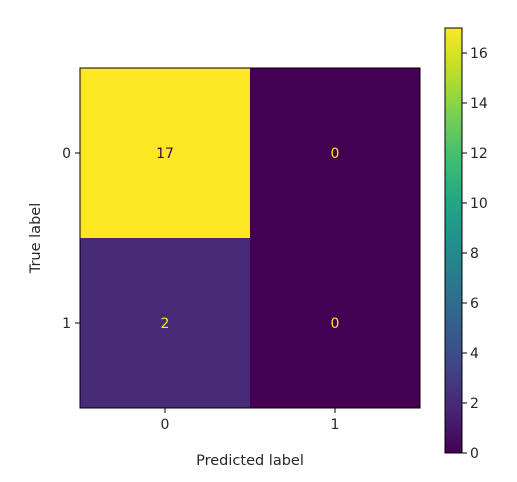 The height and width of the screenshot is (482, 517). Describe the element at coordinates (479, 54) in the screenshot. I see `colorbar-tick-label: 16` at that location.